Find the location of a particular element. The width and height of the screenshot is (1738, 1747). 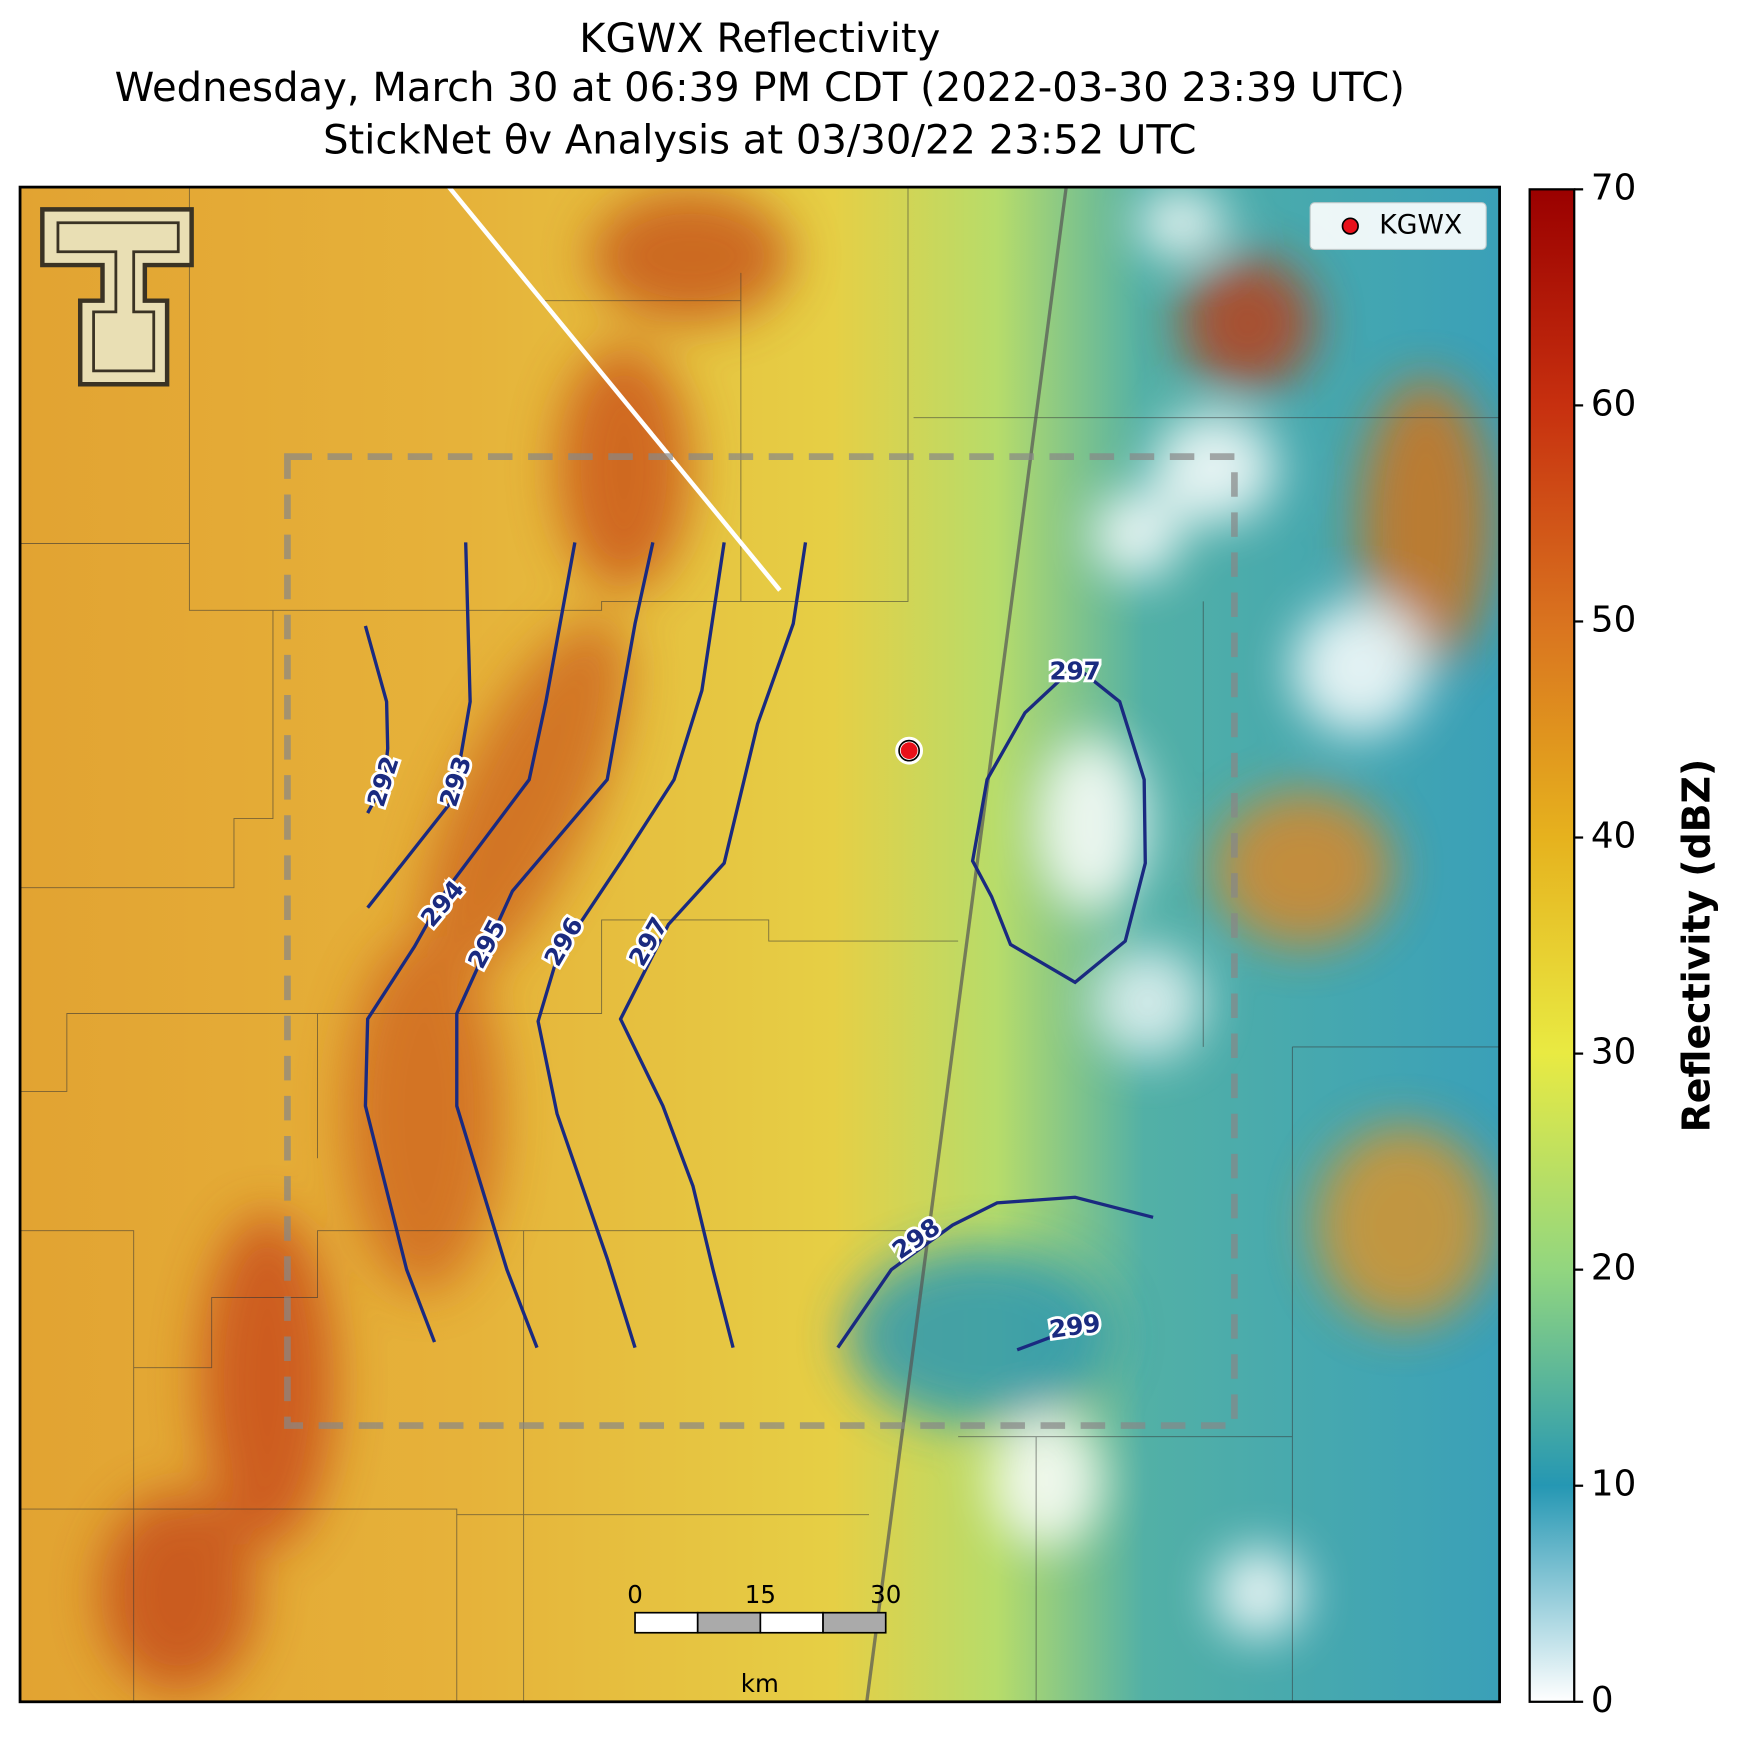

title: KGWX Reflectivity is located at coordinates (759, 39).